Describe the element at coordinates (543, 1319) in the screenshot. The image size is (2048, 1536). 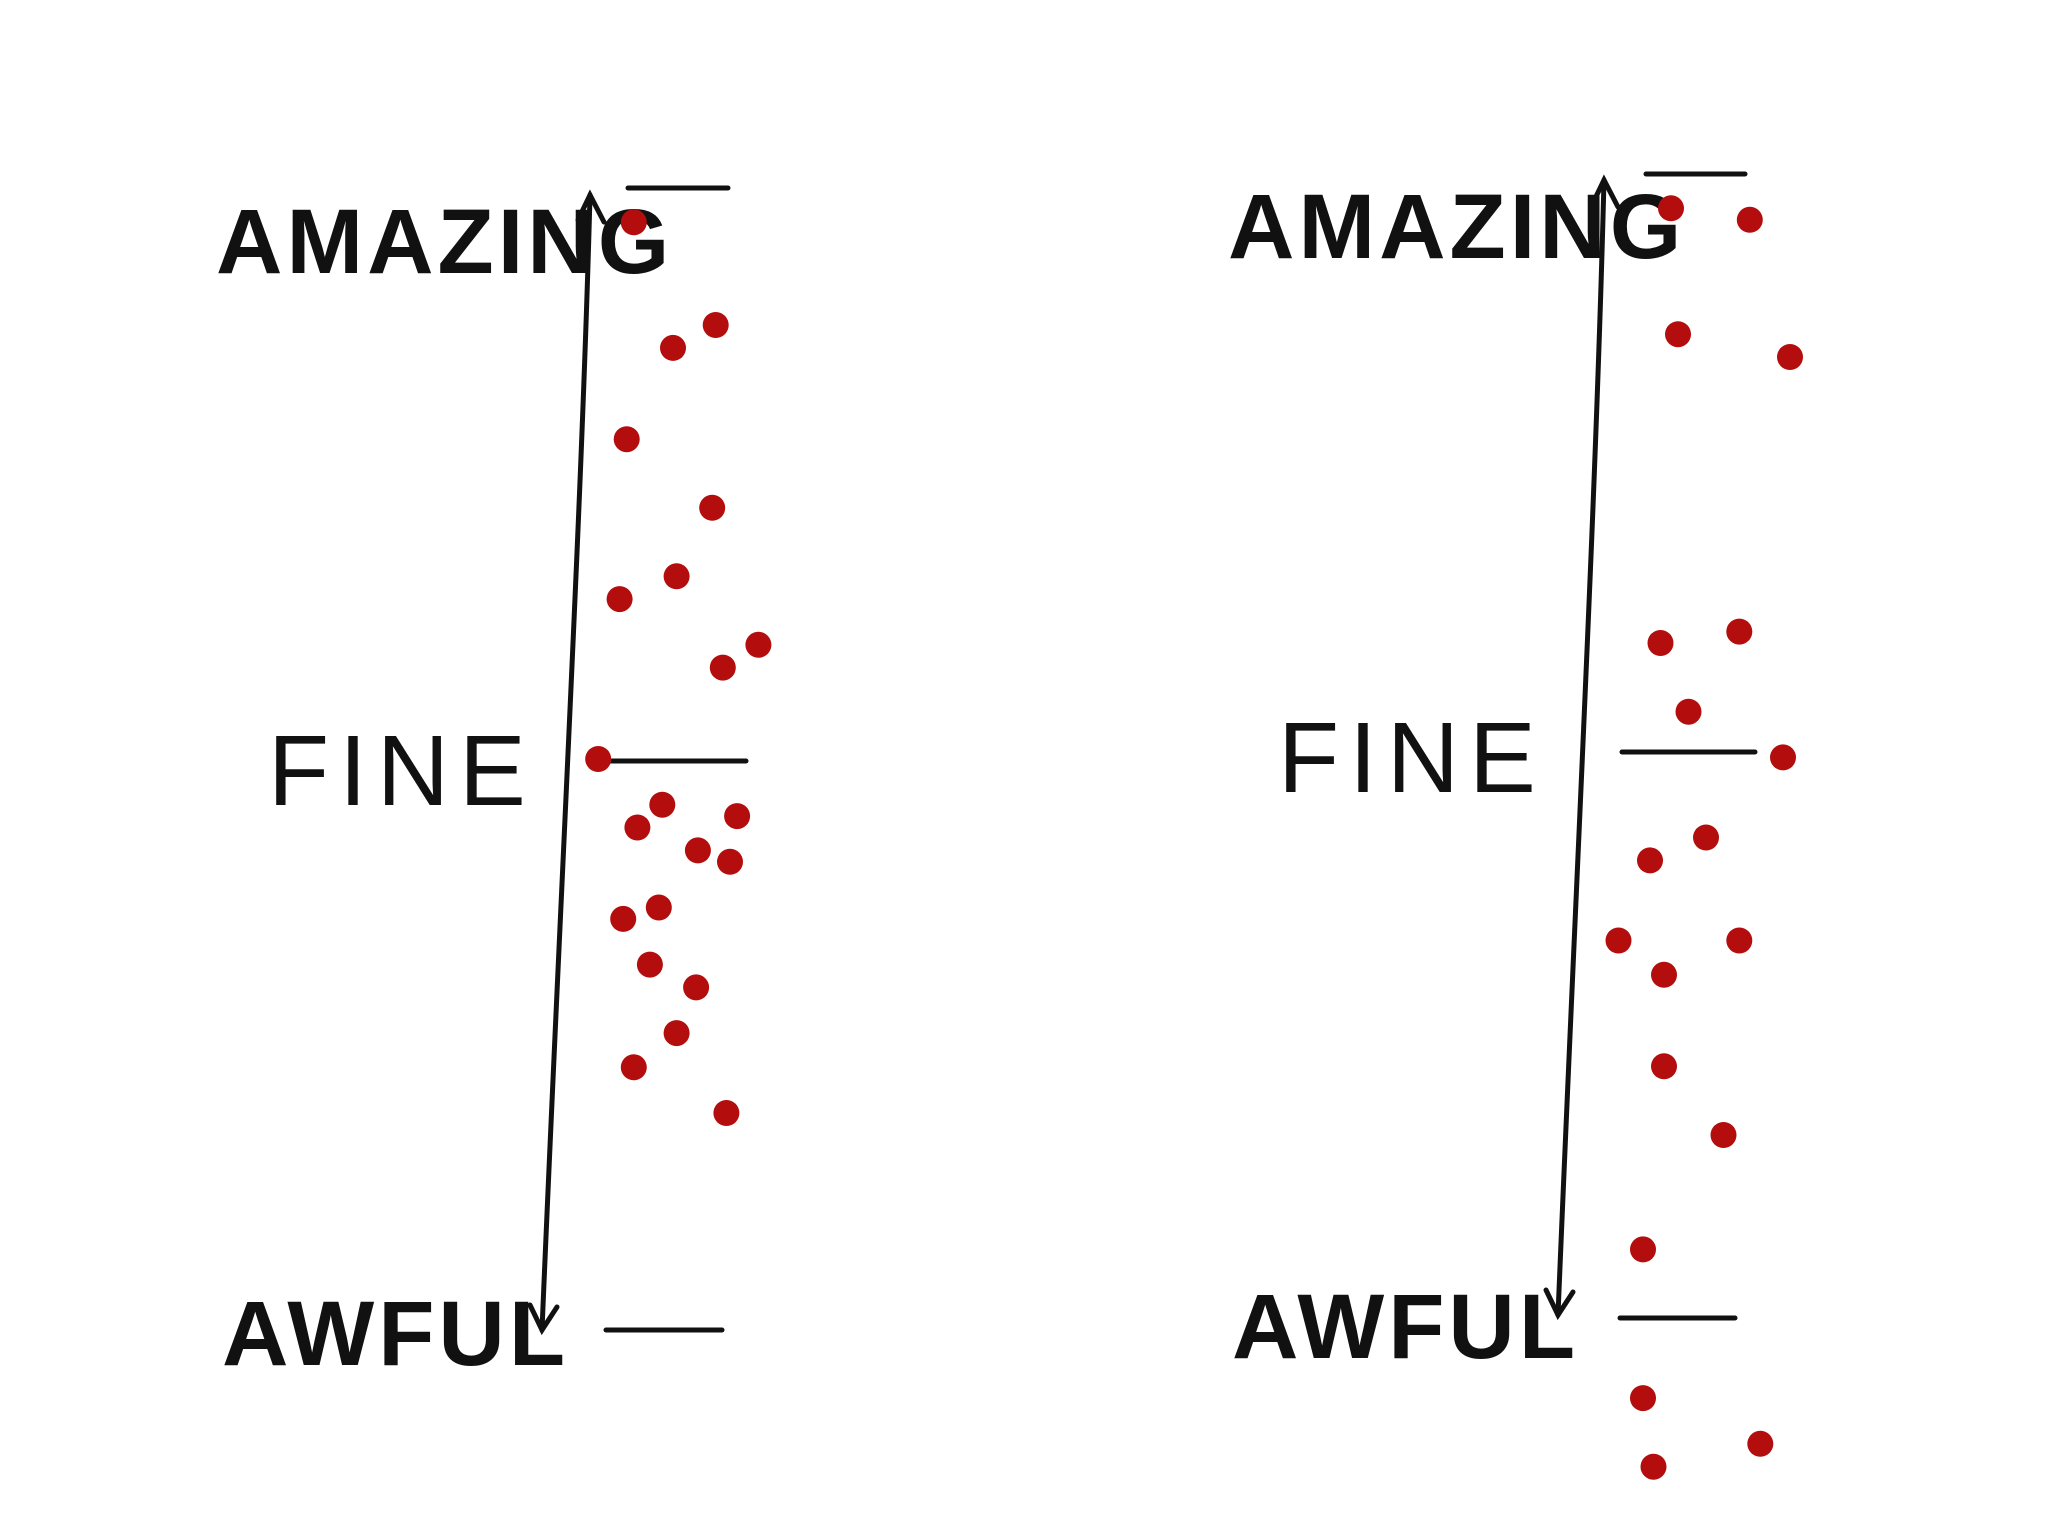
I see `left-axis-down-arrow` at that location.